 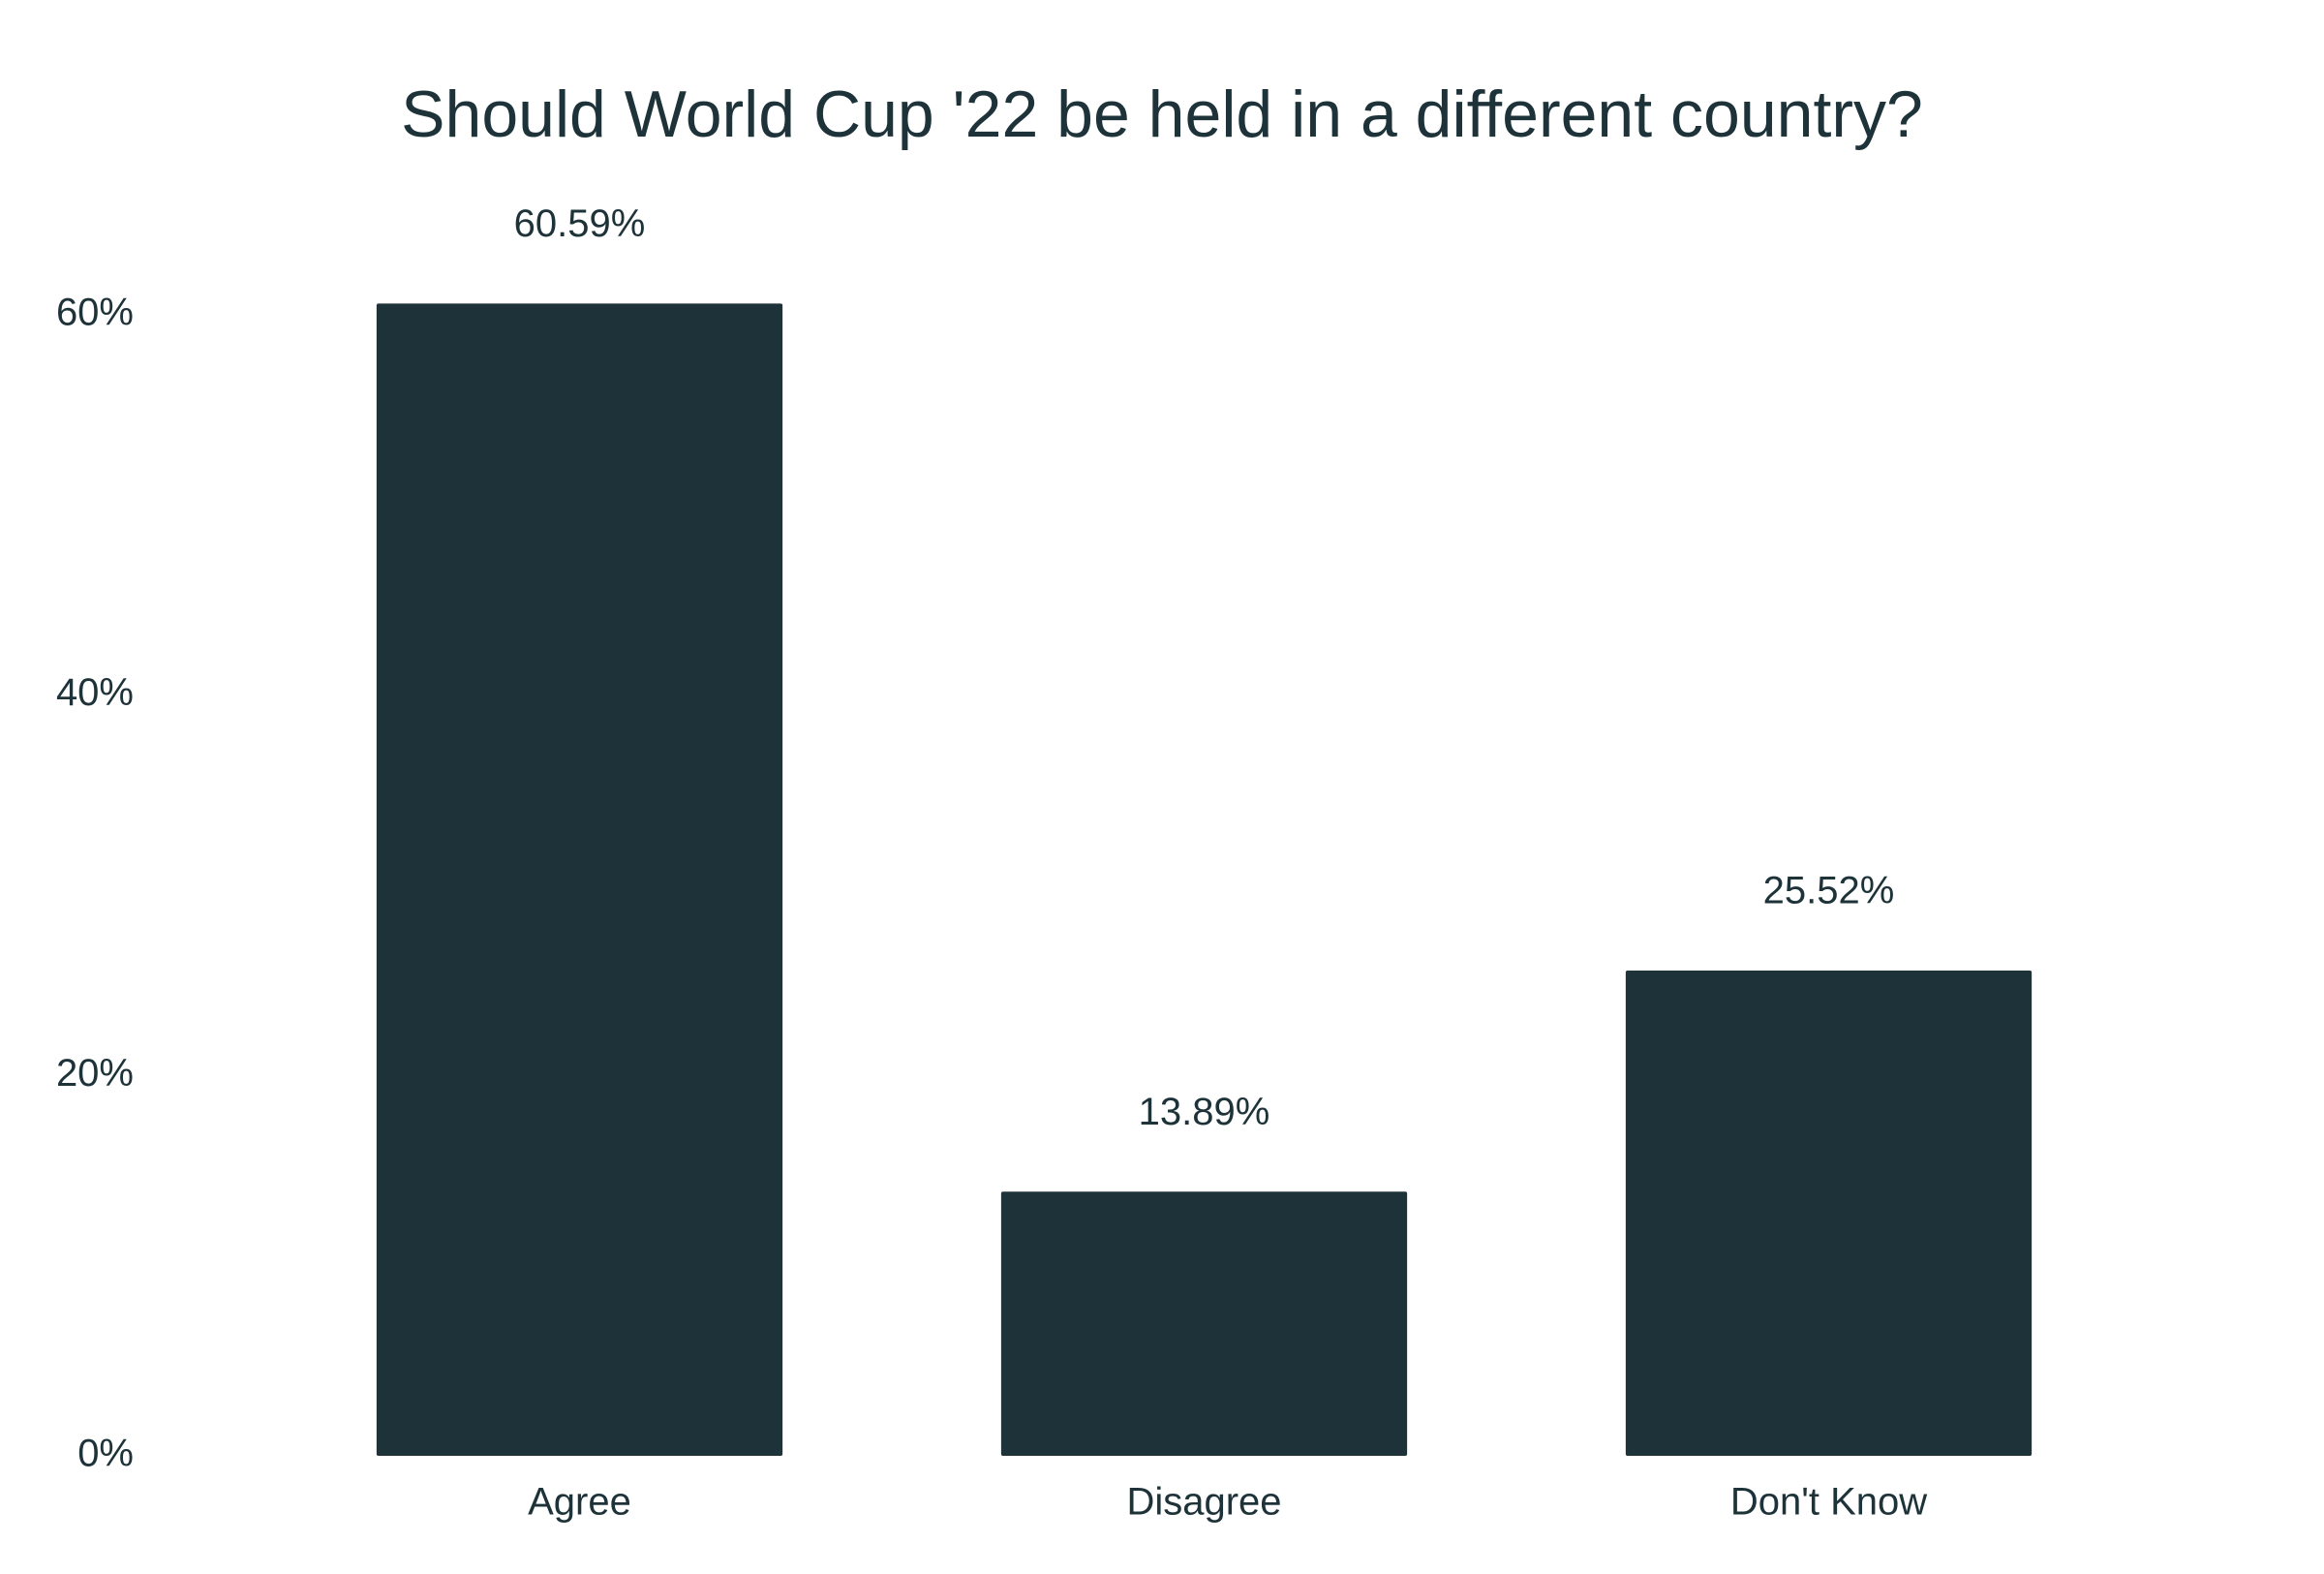 I want to click on x-tick-label: Agree, so click(x=580, y=1502).